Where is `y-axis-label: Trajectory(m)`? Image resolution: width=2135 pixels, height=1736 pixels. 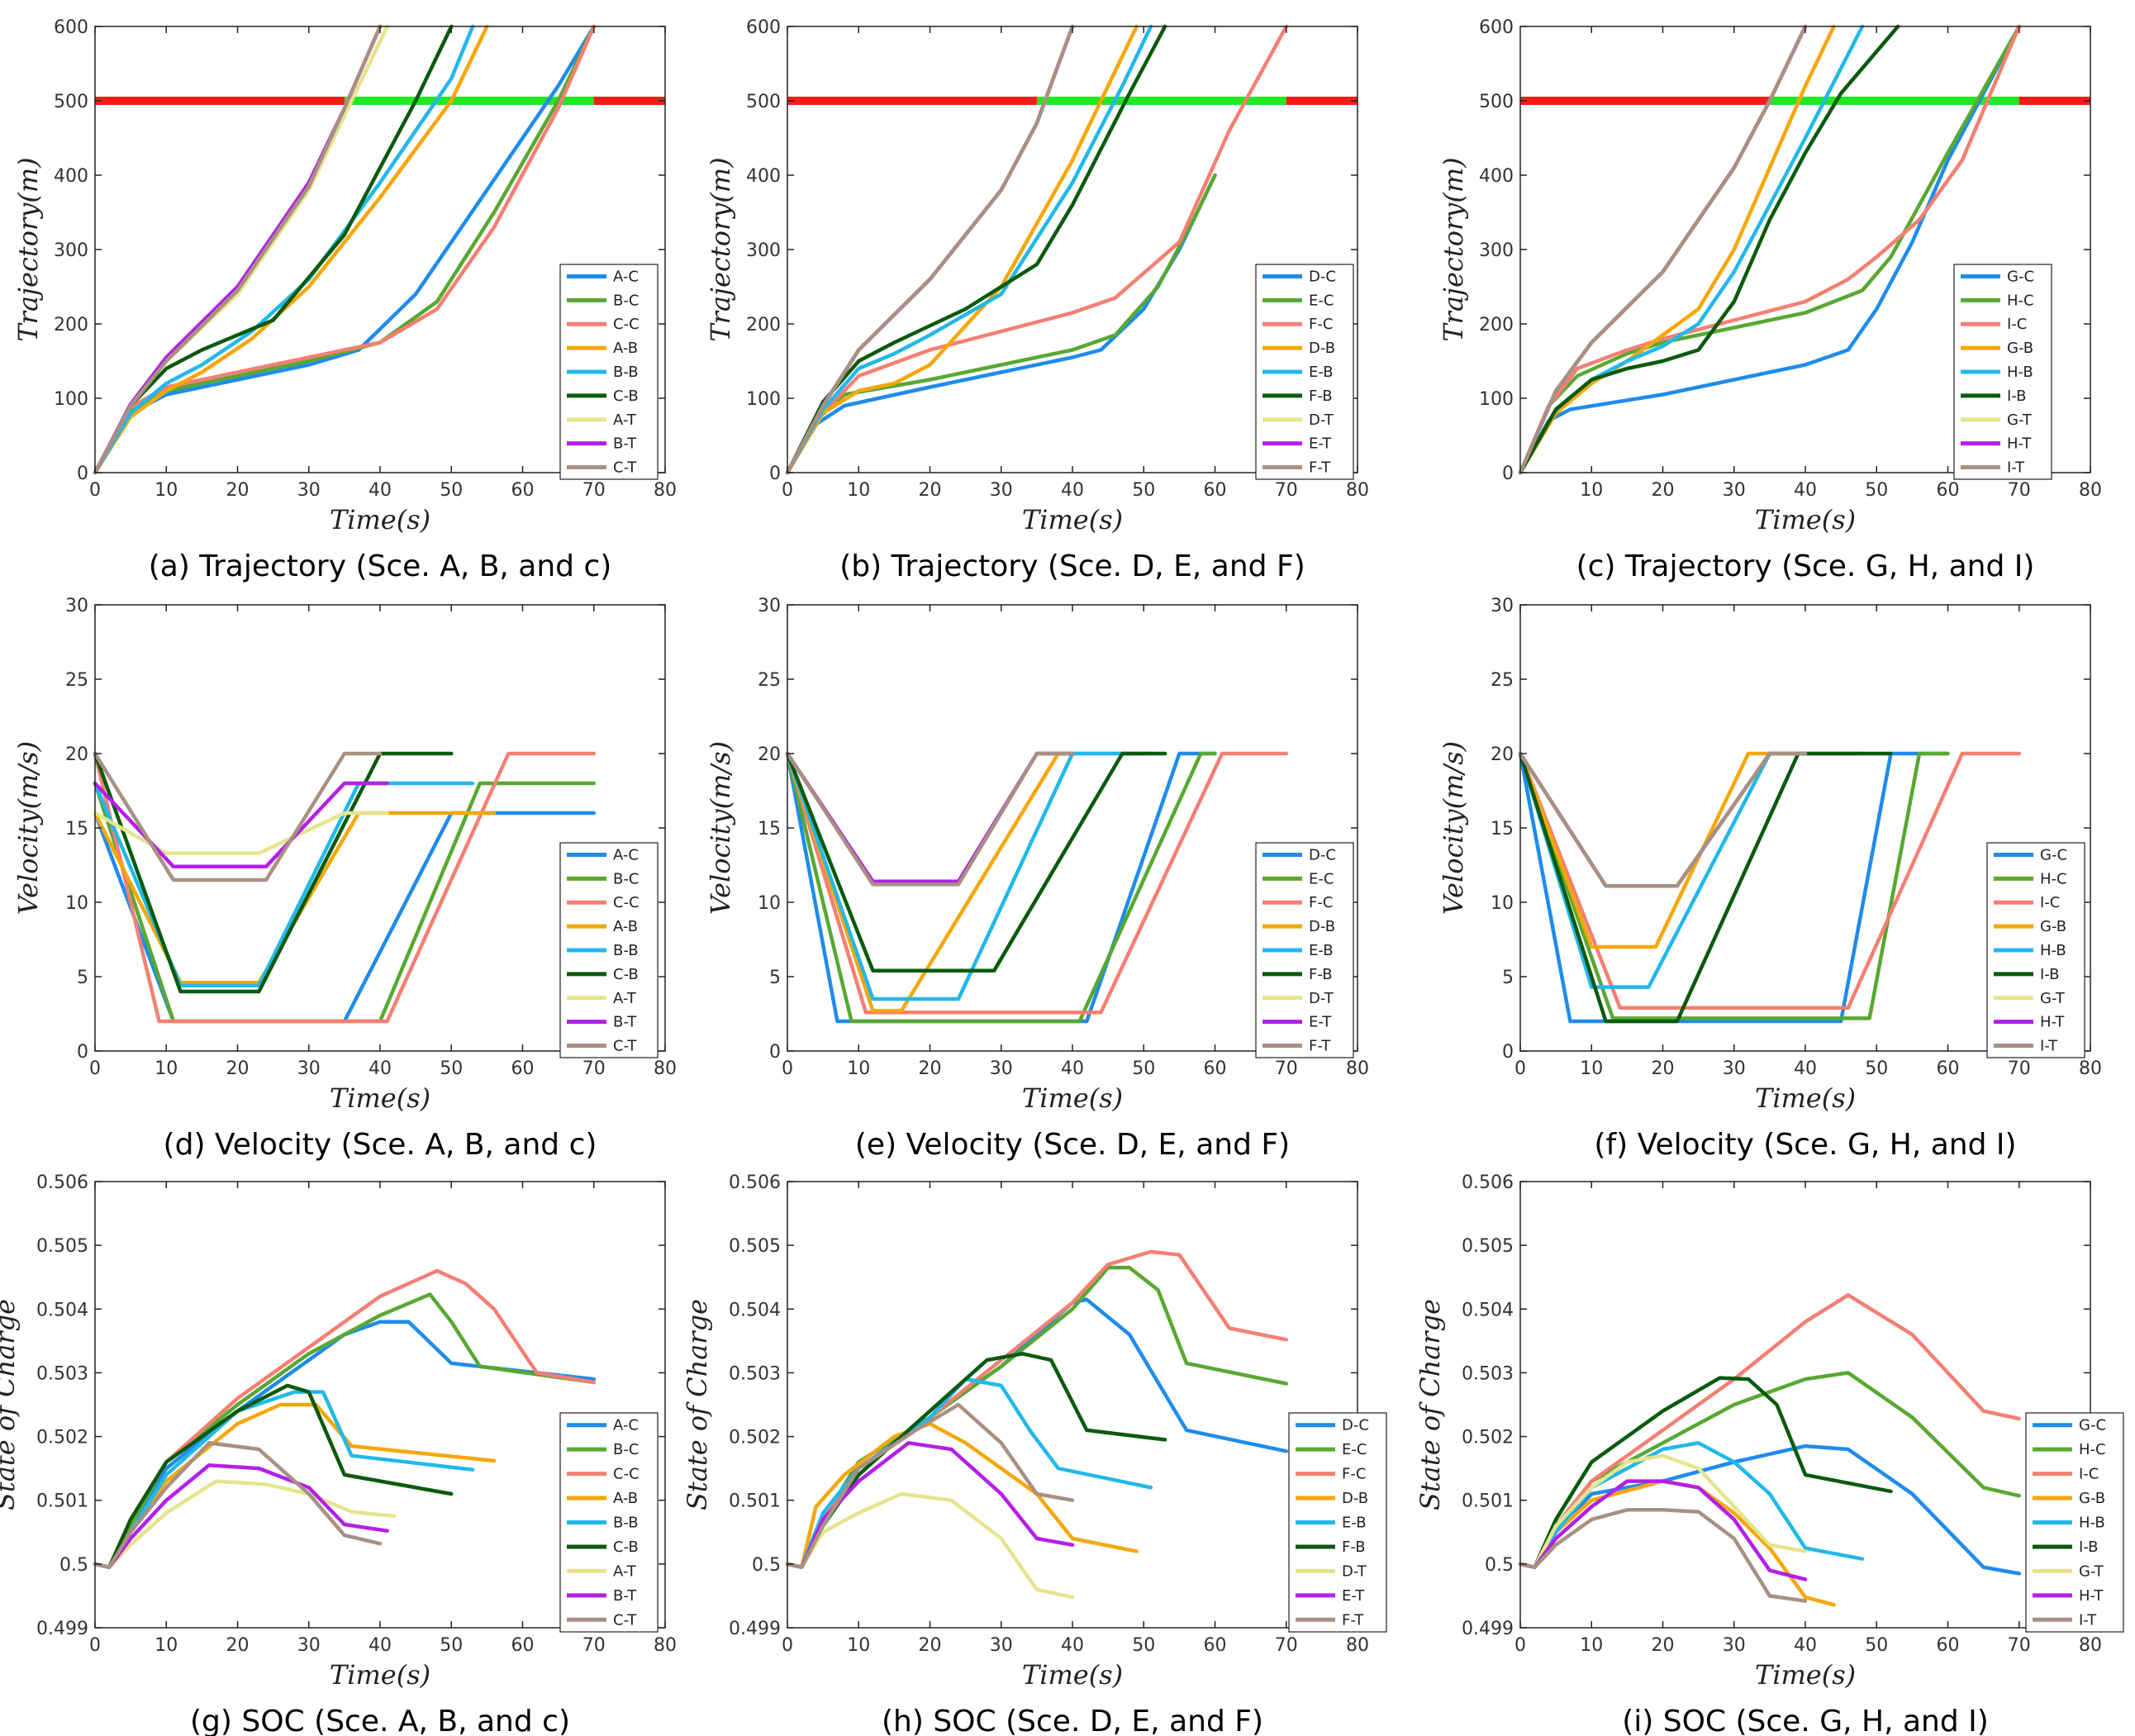
y-axis-label: Trajectory(m) is located at coordinates (28, 249).